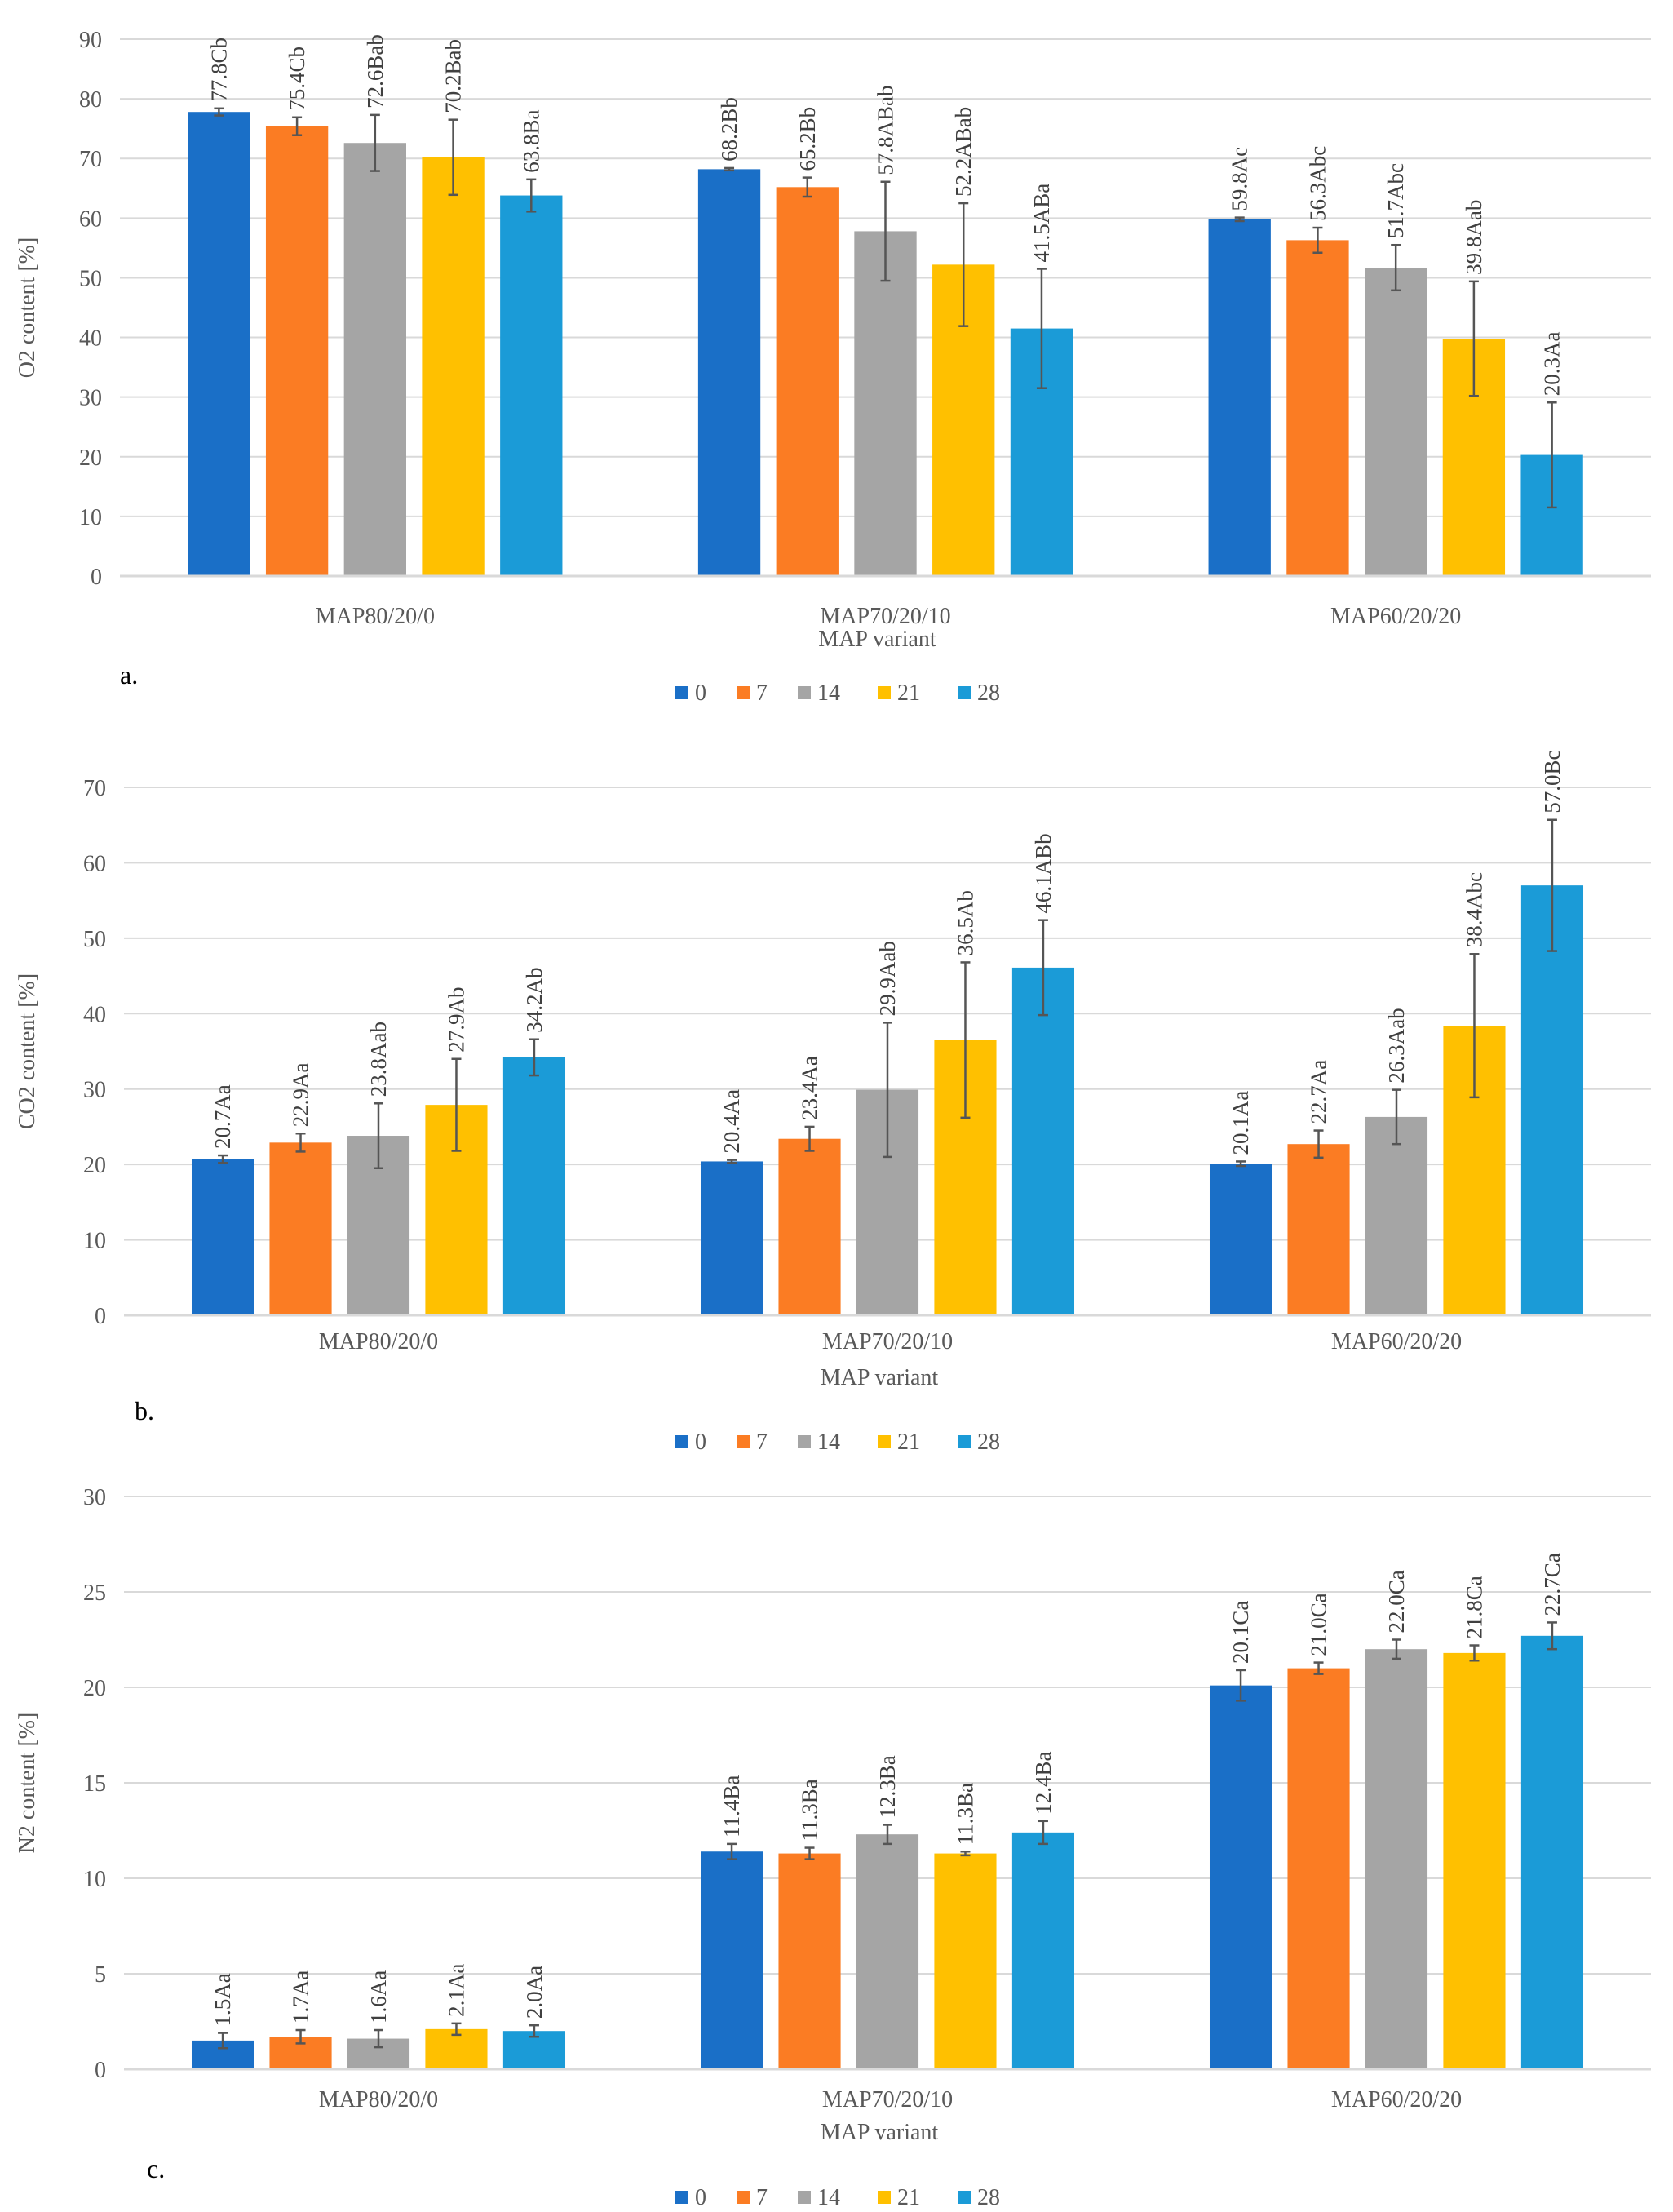  Describe the element at coordinates (297, 79) in the screenshot. I see `data-label: 75.4Cb` at that location.